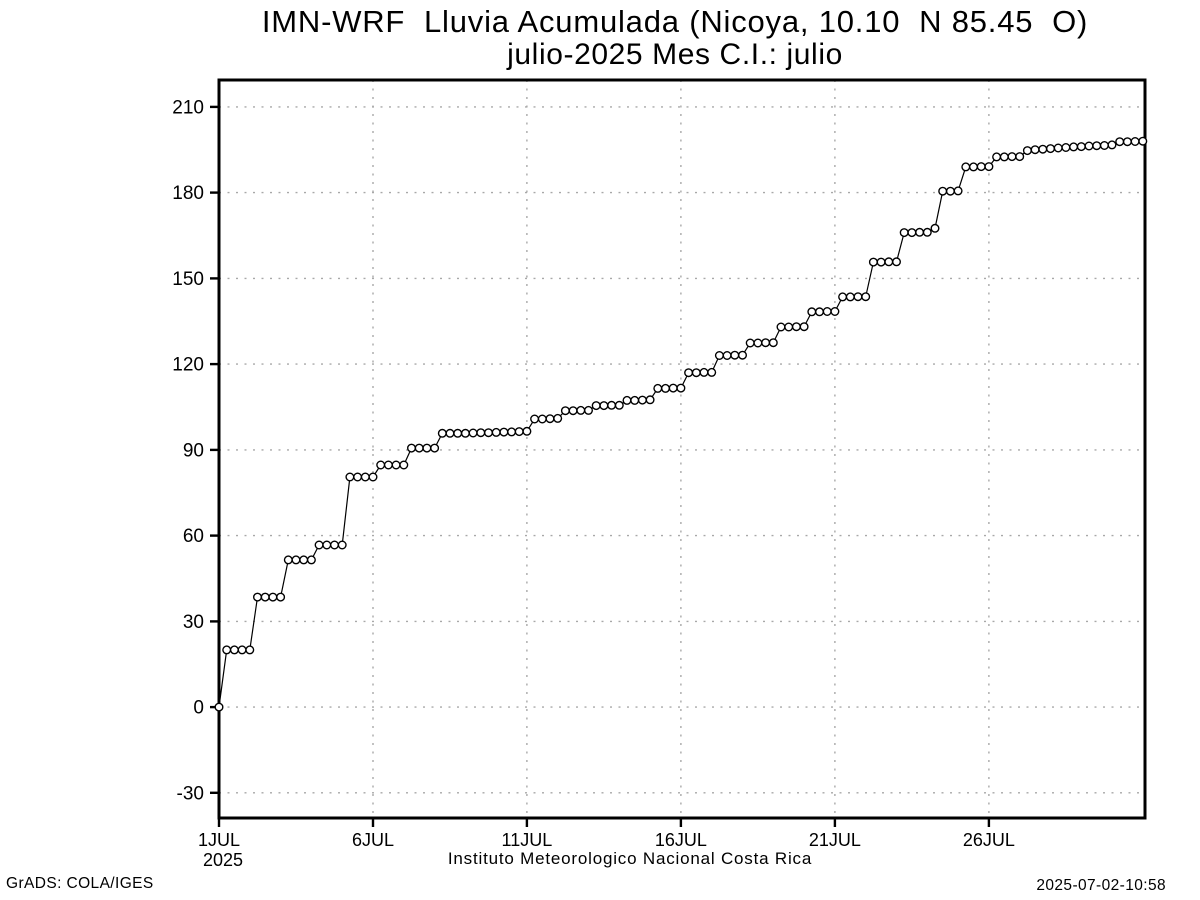 The image size is (1200, 900). I want to click on y-axis-tick-label: 30, so click(193, 622).